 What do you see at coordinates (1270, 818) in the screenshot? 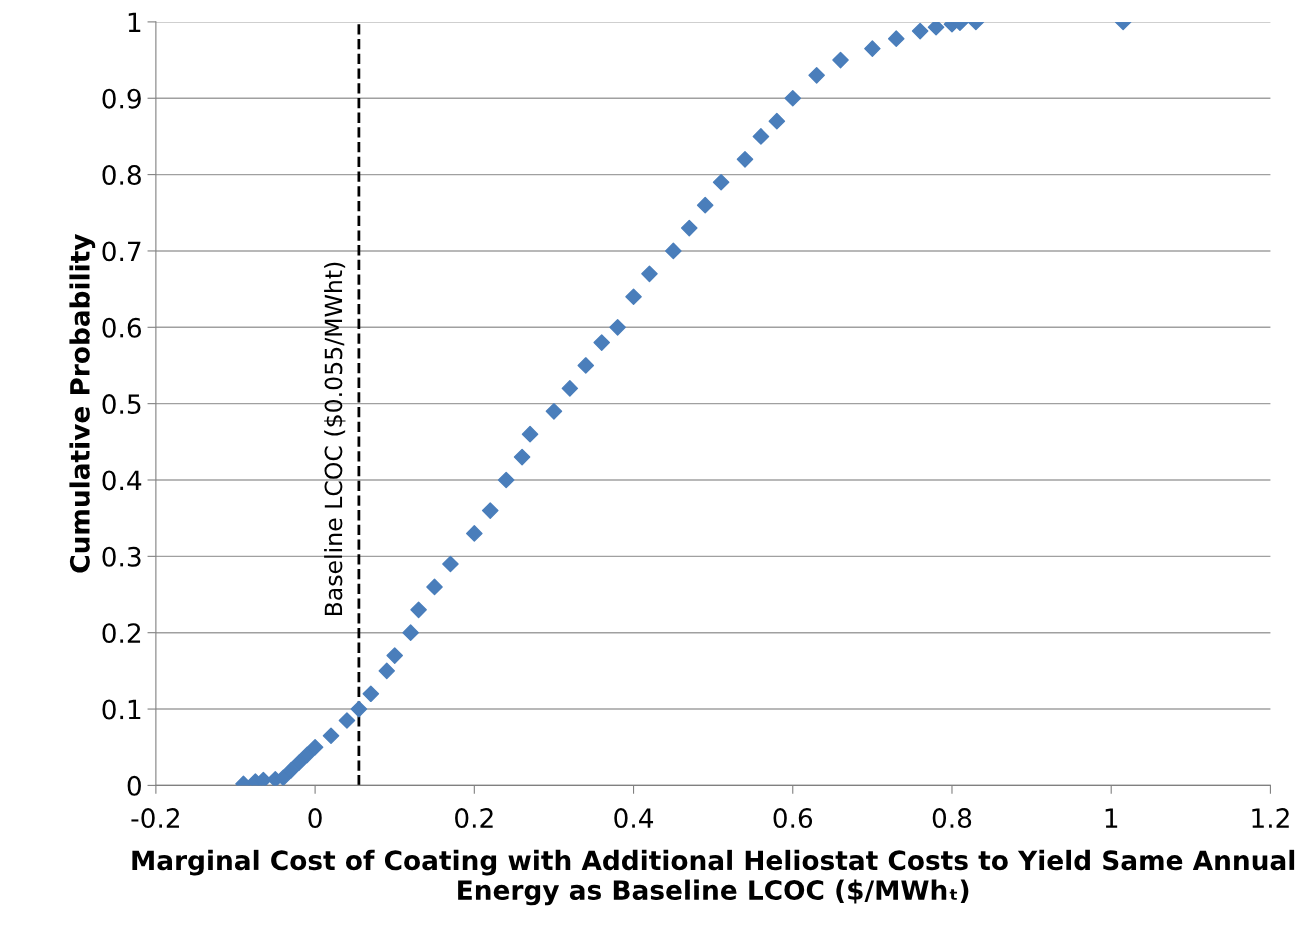
I see `x-tick-label: 1.2` at bounding box center [1270, 818].